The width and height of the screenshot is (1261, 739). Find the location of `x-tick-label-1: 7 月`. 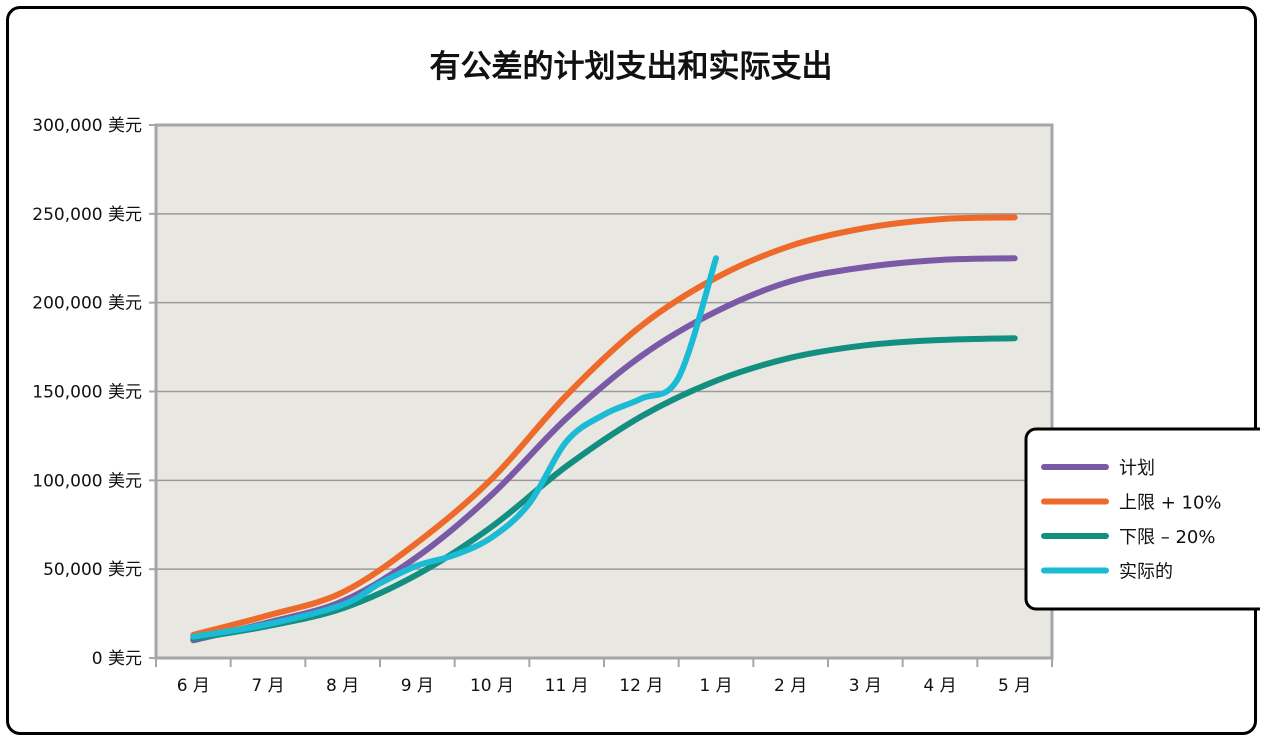

x-tick-label-1: 7 月 is located at coordinates (267, 686).